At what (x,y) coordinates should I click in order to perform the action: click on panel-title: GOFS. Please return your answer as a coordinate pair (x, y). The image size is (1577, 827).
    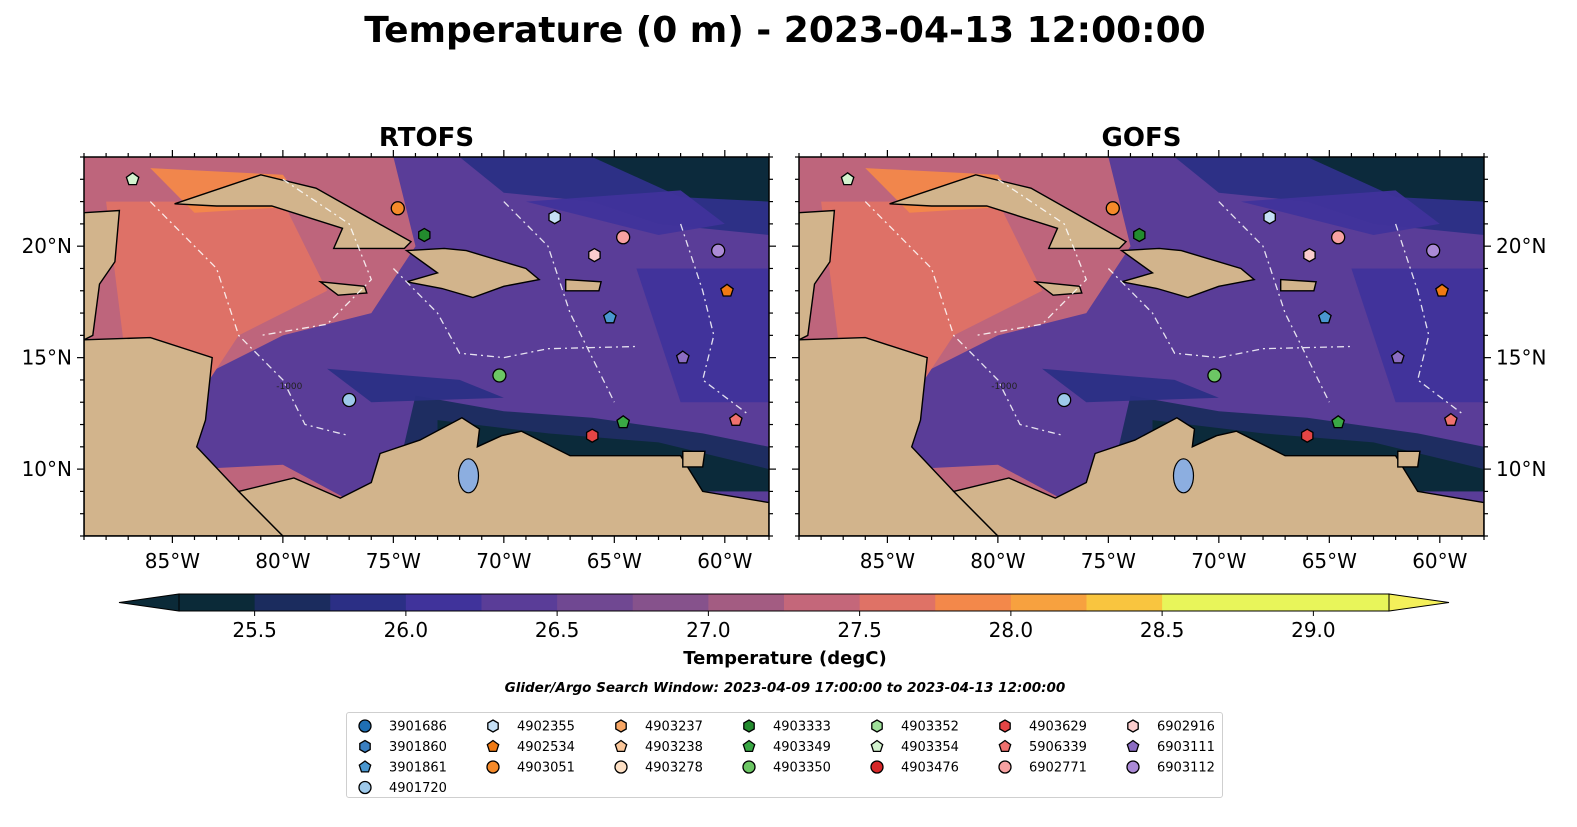
    Looking at the image, I should click on (1142, 138).